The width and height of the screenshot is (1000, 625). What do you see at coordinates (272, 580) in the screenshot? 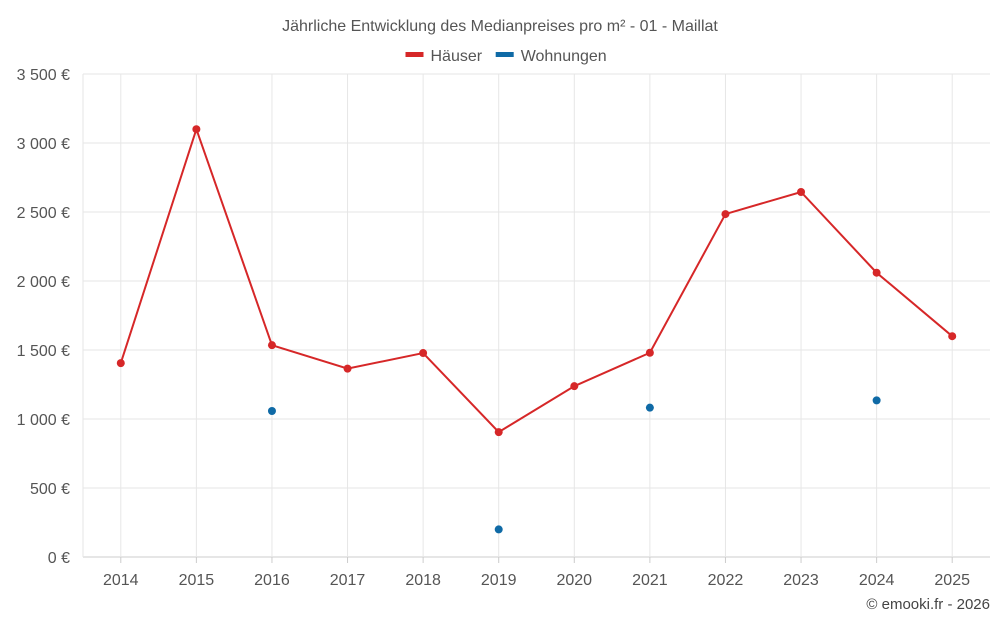
I see `x-tick-label: 2016` at bounding box center [272, 580].